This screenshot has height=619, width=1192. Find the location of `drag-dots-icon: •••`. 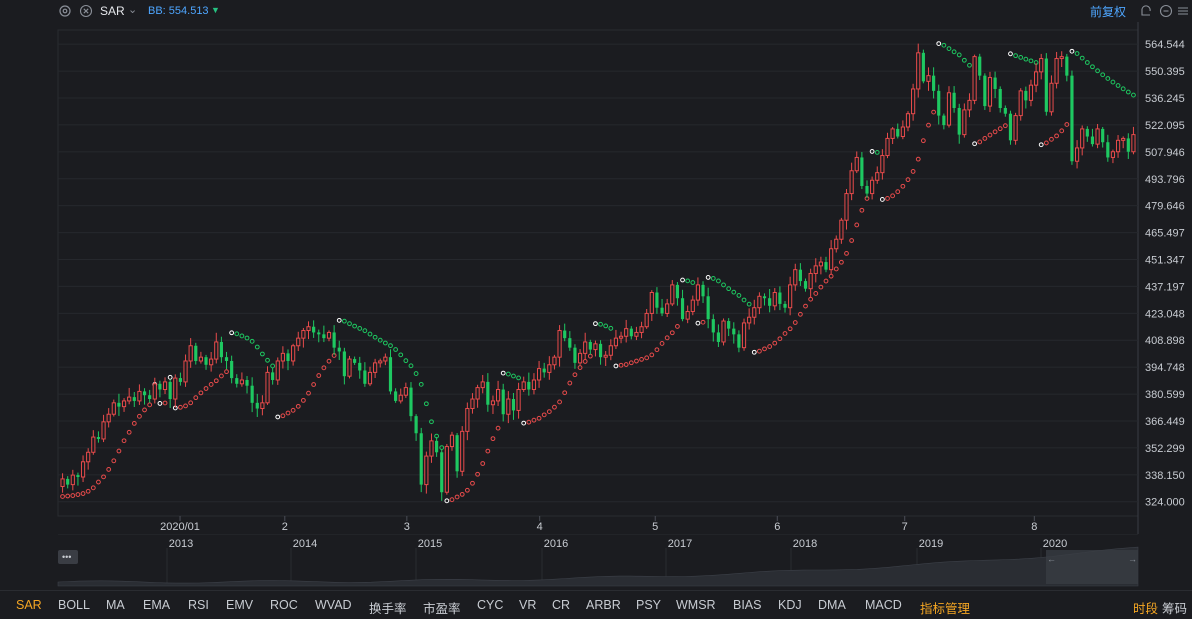

drag-dots-icon: ••• is located at coordinates (66, 557).